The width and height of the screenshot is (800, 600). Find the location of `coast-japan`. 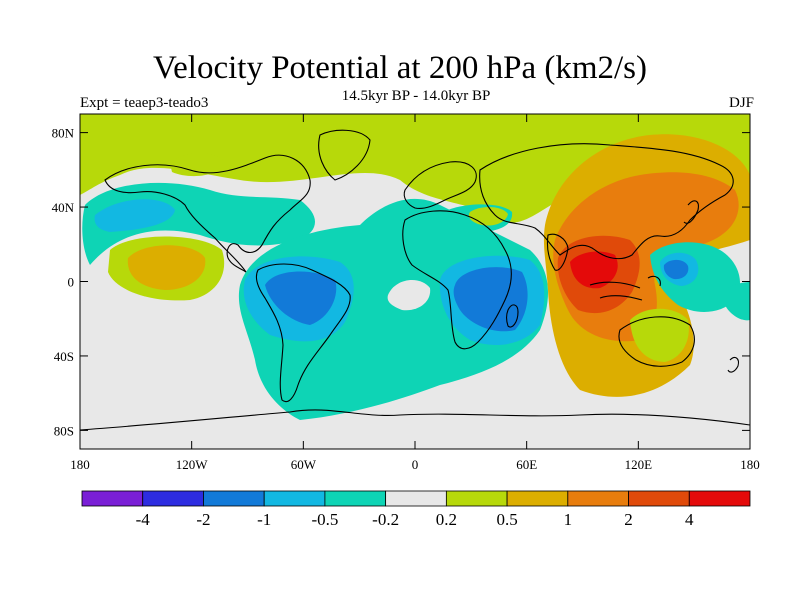

coast-japan is located at coordinates (691, 212).